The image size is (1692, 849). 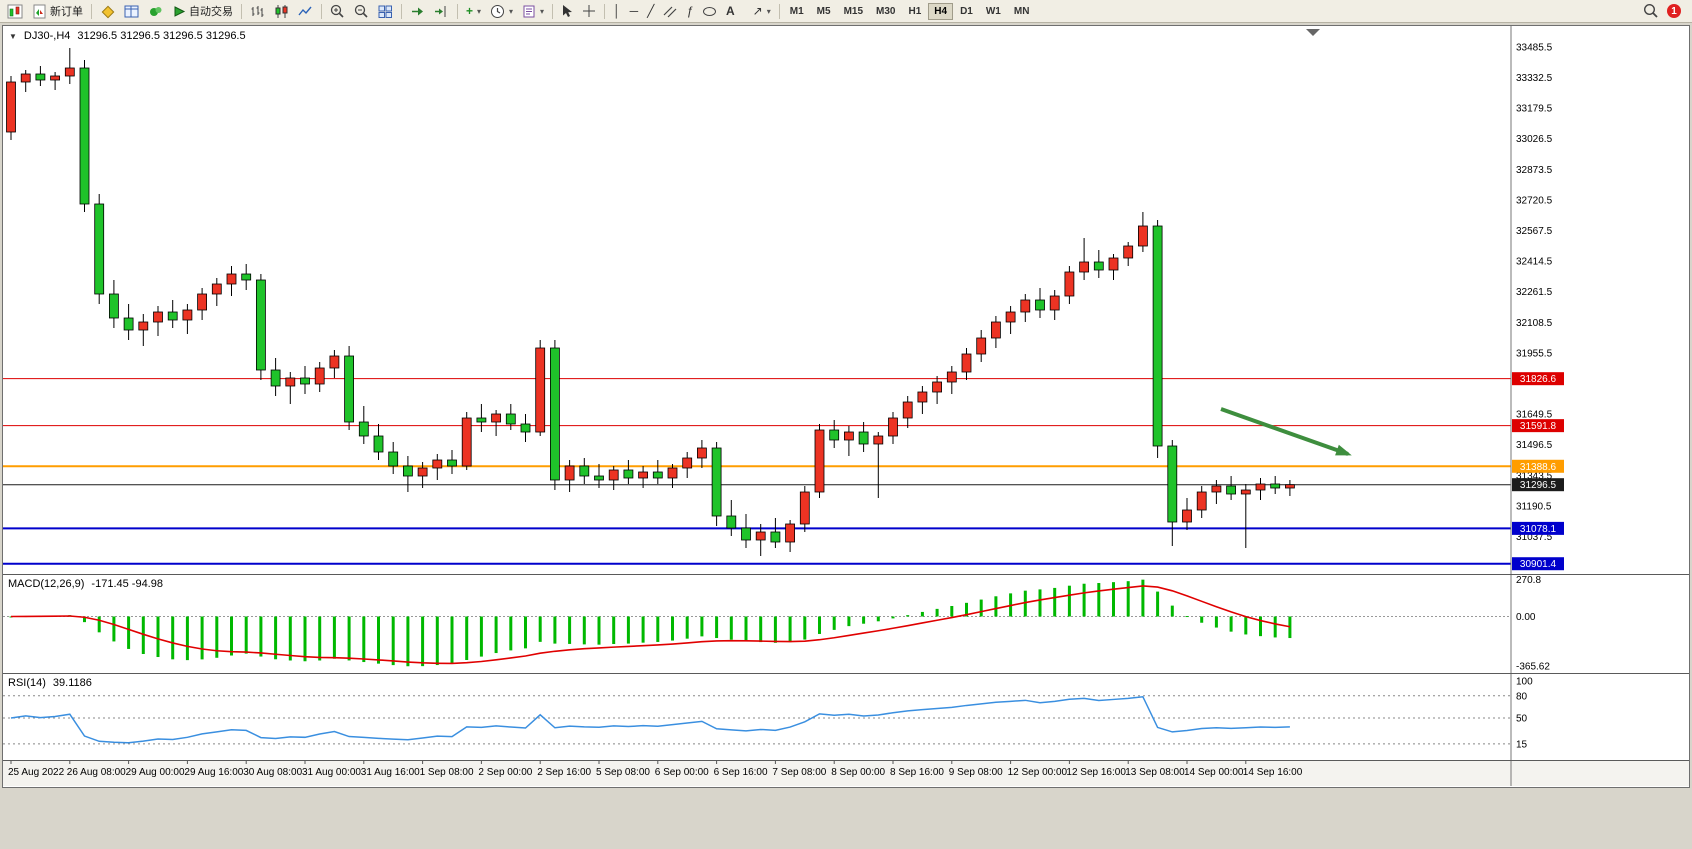 What do you see at coordinates (1096, 772) in the screenshot?
I see `svg-text: 12 Sep 16:00` at bounding box center [1096, 772].